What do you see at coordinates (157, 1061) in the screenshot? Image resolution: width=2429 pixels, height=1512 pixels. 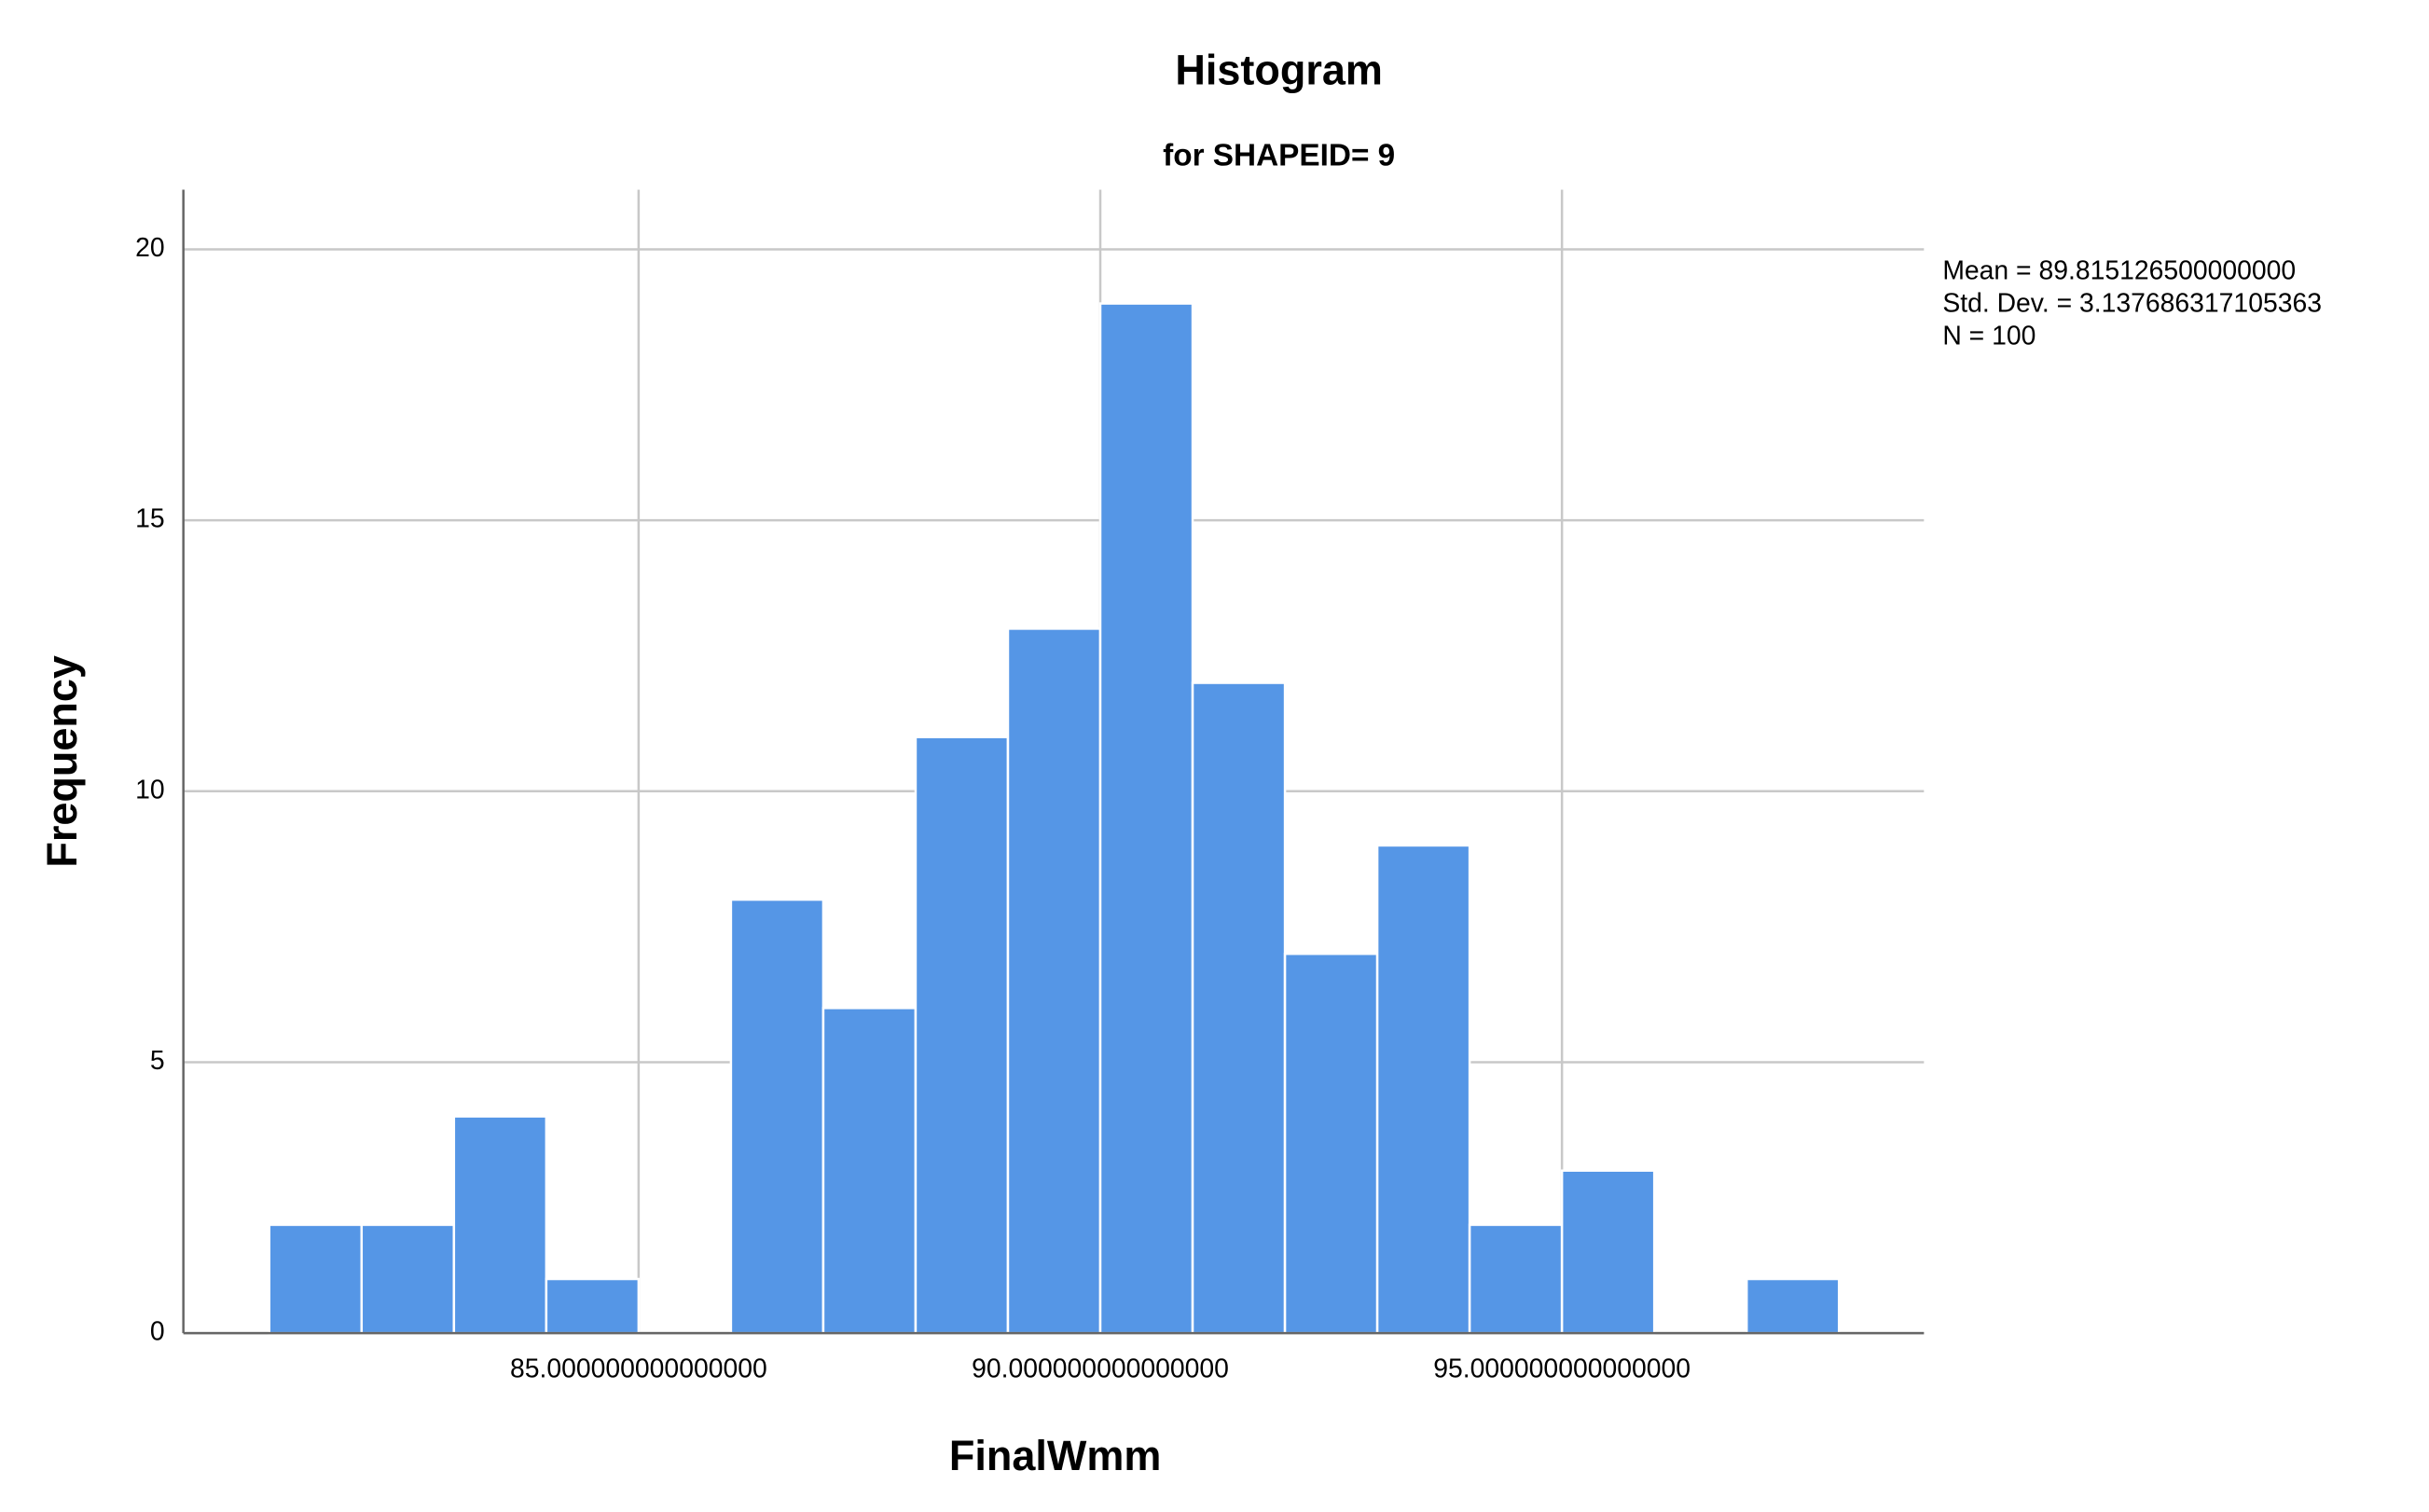 I see `y-tick-label: 5` at bounding box center [157, 1061].